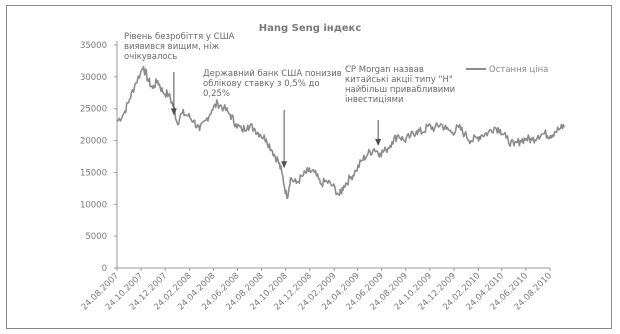  Describe the element at coordinates (150, 57) in the screenshot. I see `annotation-line: очікувалось` at that location.